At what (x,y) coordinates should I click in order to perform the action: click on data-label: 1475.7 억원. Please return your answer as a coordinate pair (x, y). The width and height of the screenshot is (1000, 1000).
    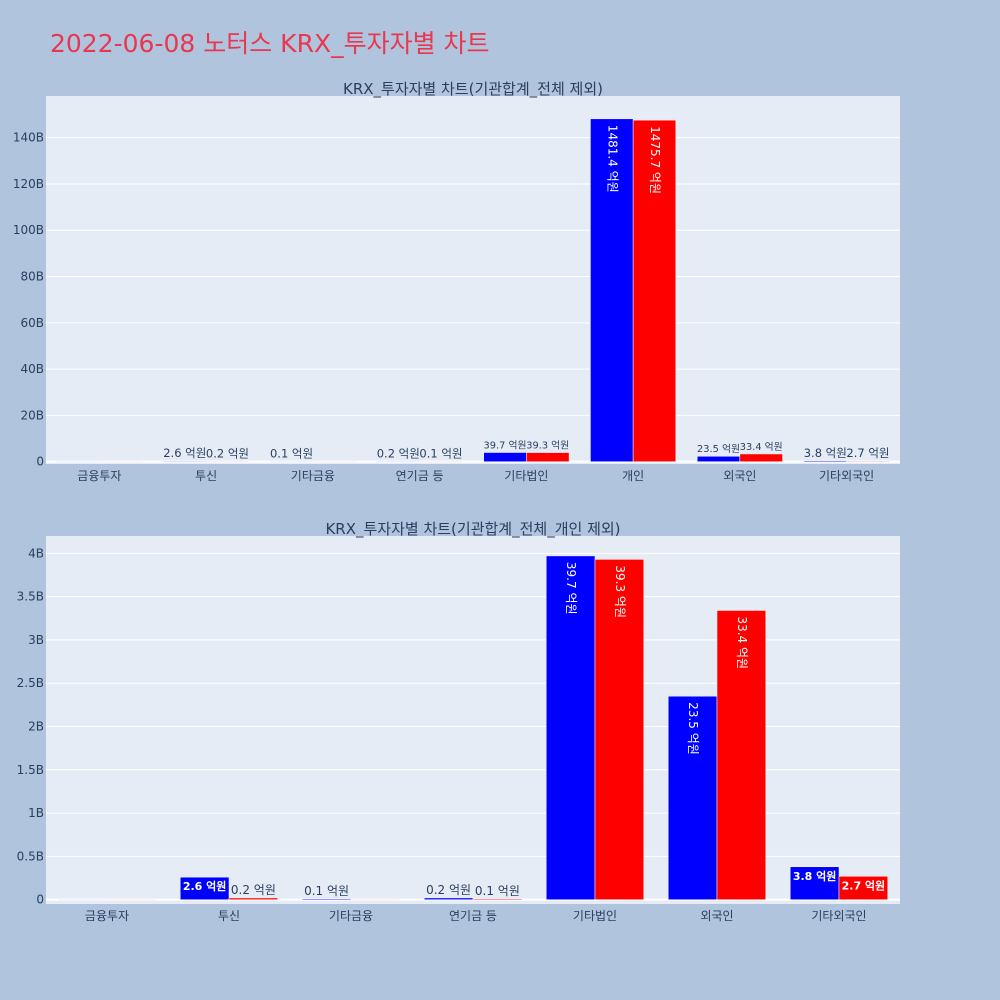
    Looking at the image, I should click on (655, 160).